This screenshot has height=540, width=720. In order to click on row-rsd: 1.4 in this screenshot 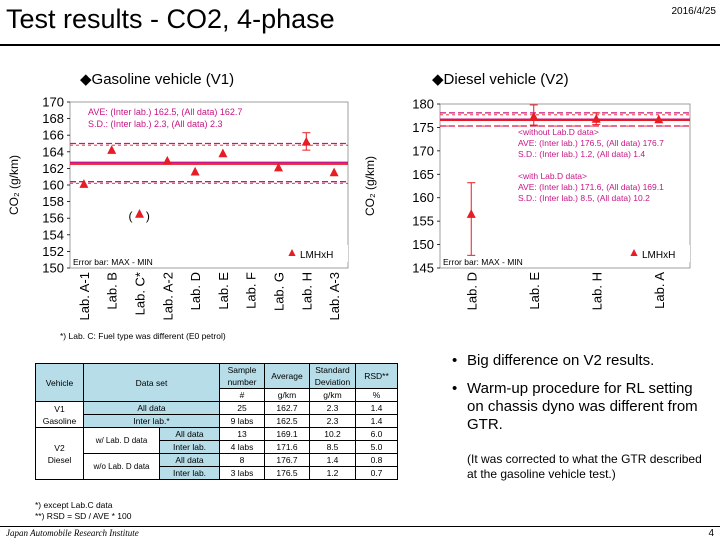, I will do `click(376, 408)`.